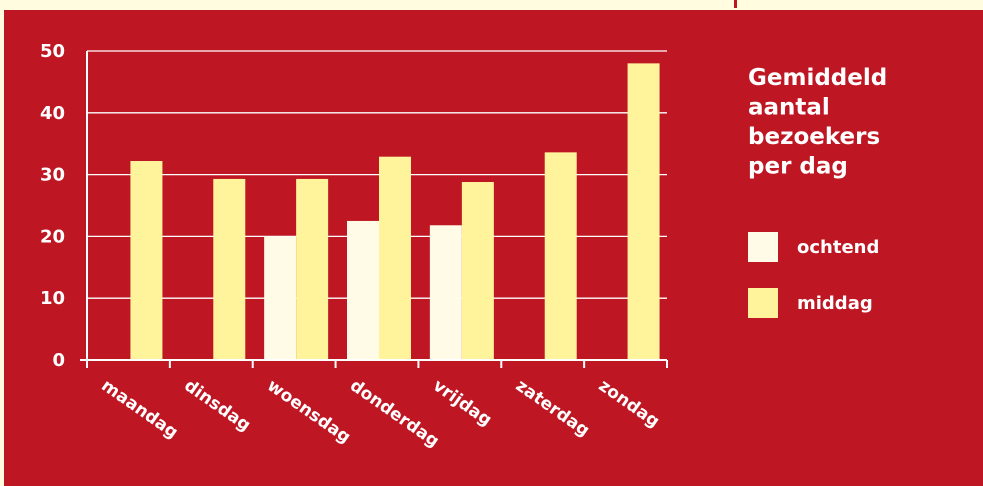 This screenshot has height=486, width=983. Describe the element at coordinates (52, 206) in the screenshot. I see `y-tick-labels: 0 10 20 30 40 50` at that location.